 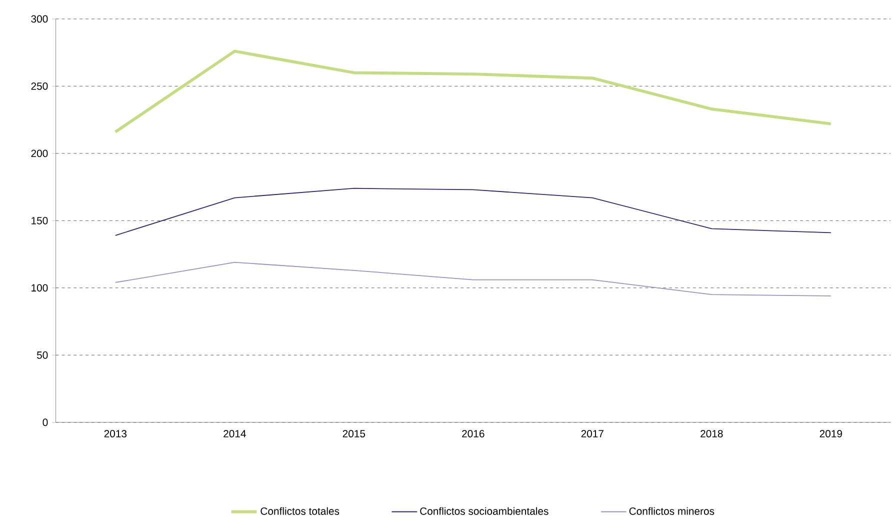 I want to click on y-tick-label: 200, so click(x=39, y=153).